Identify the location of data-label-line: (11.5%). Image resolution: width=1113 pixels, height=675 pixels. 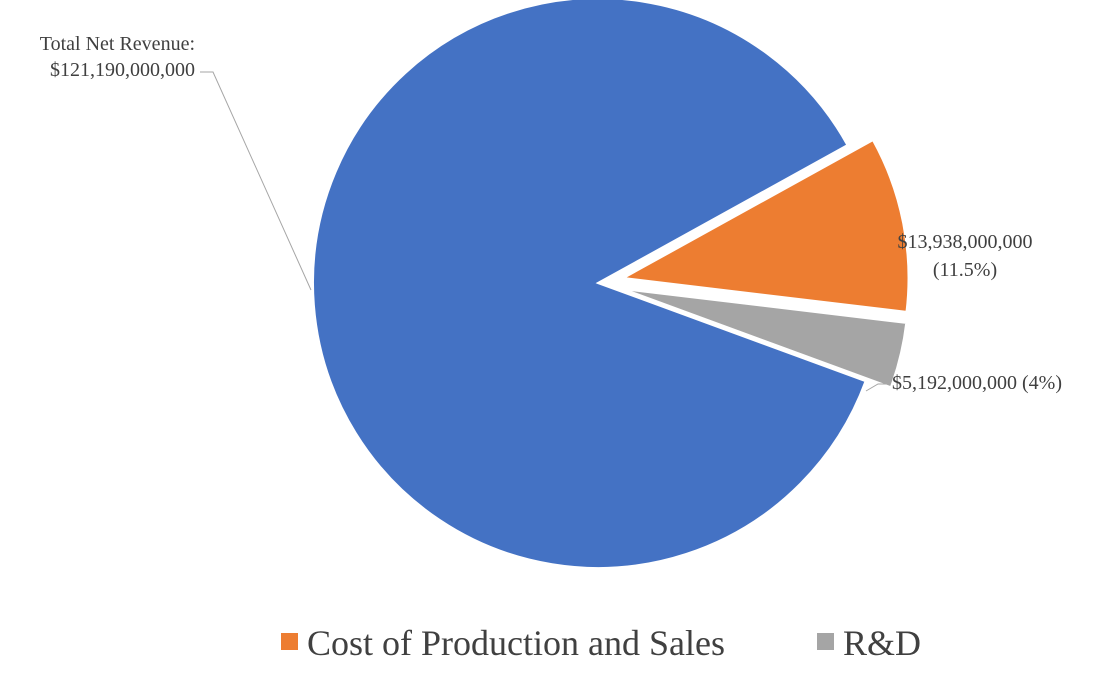
(965, 270).